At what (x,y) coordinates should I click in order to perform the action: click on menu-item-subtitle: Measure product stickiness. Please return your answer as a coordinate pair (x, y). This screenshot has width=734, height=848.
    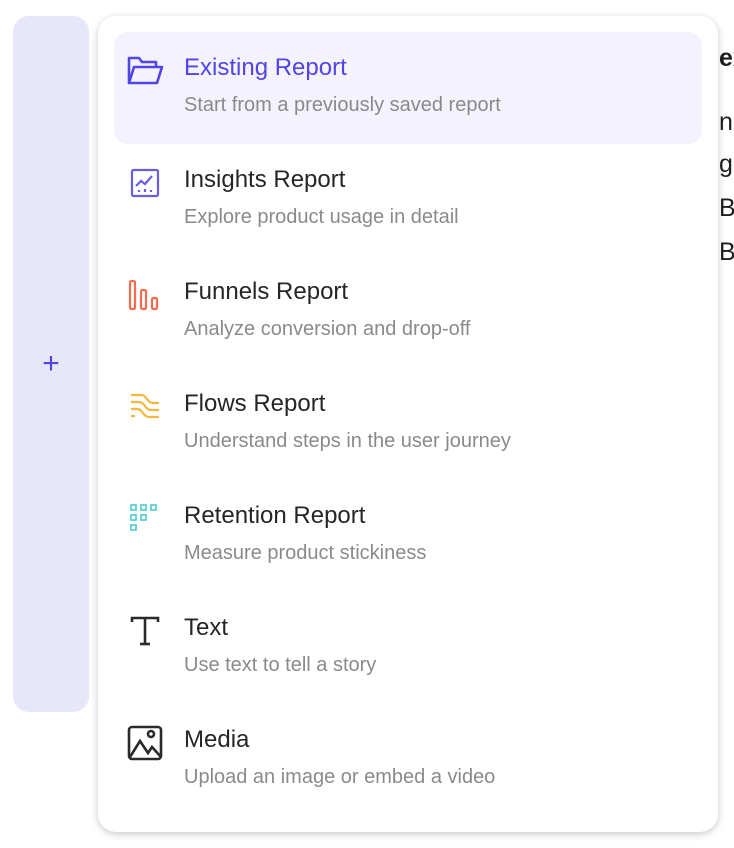
    Looking at the image, I should click on (305, 553).